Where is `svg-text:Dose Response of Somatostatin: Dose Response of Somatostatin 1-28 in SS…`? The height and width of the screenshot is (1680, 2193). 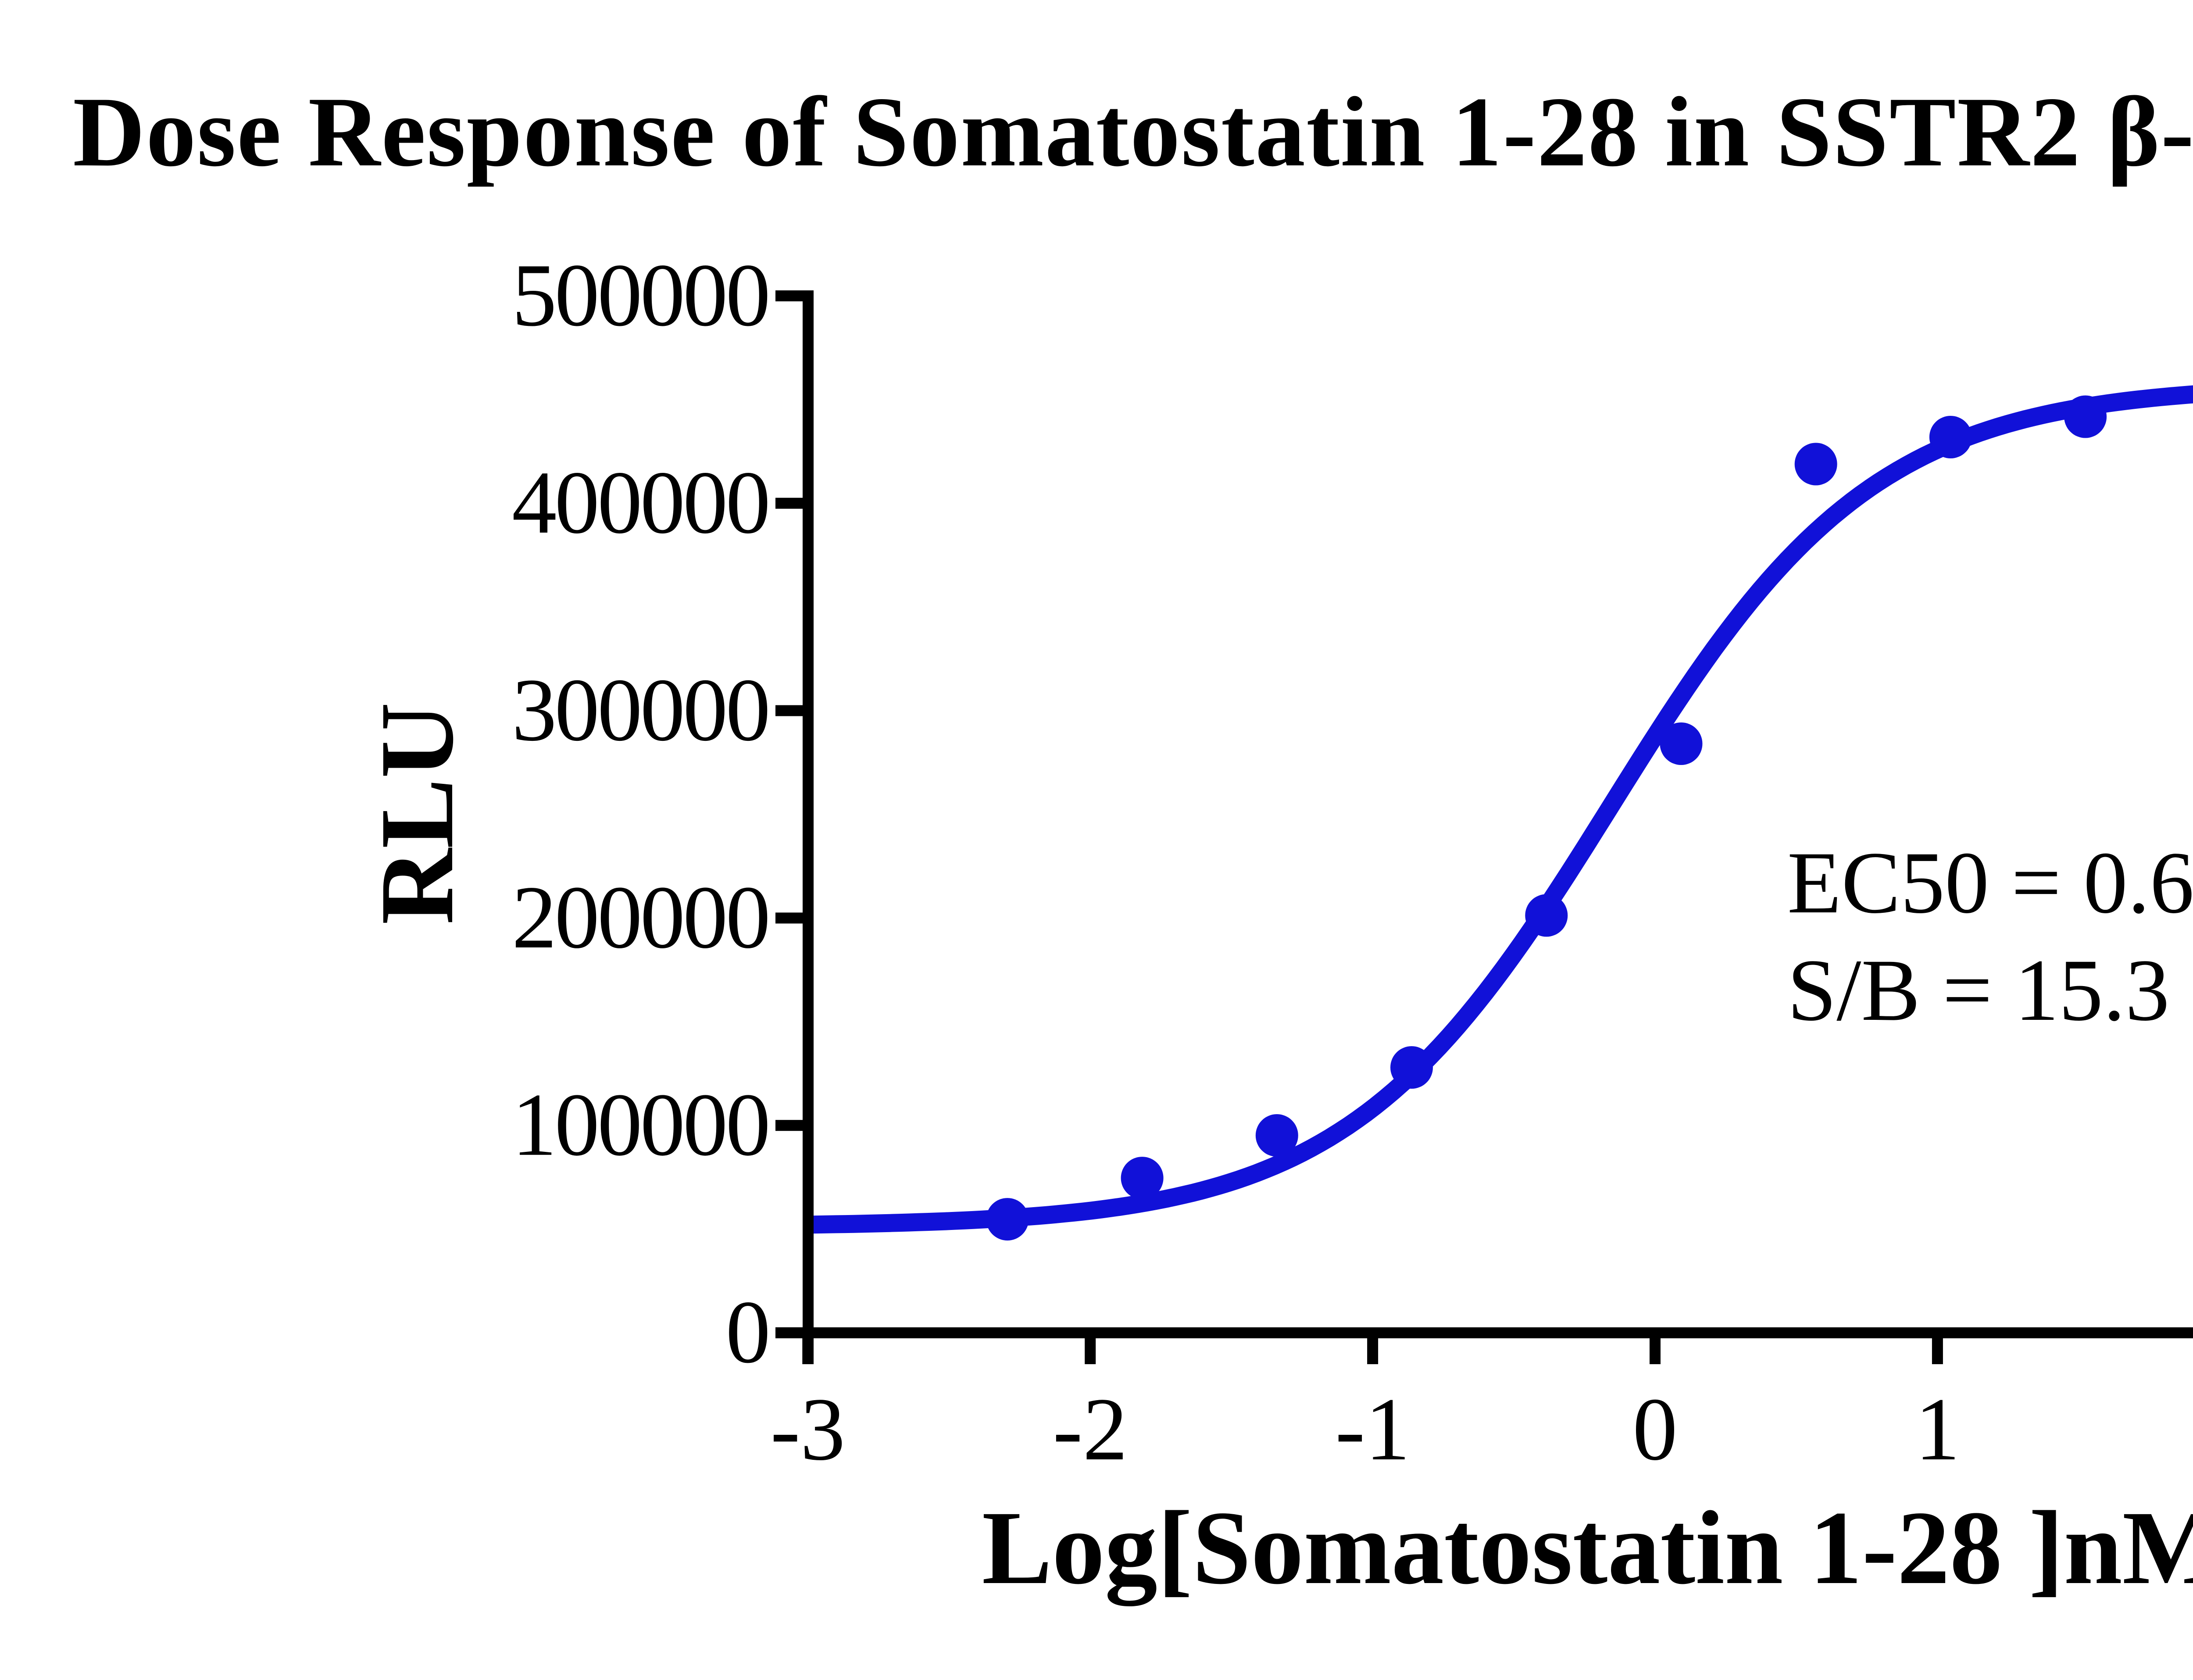 svg-text:Dose Response of Somatostatin: Dose Response of Somatostatin 1-28 in SS… is located at coordinates (1133, 132).